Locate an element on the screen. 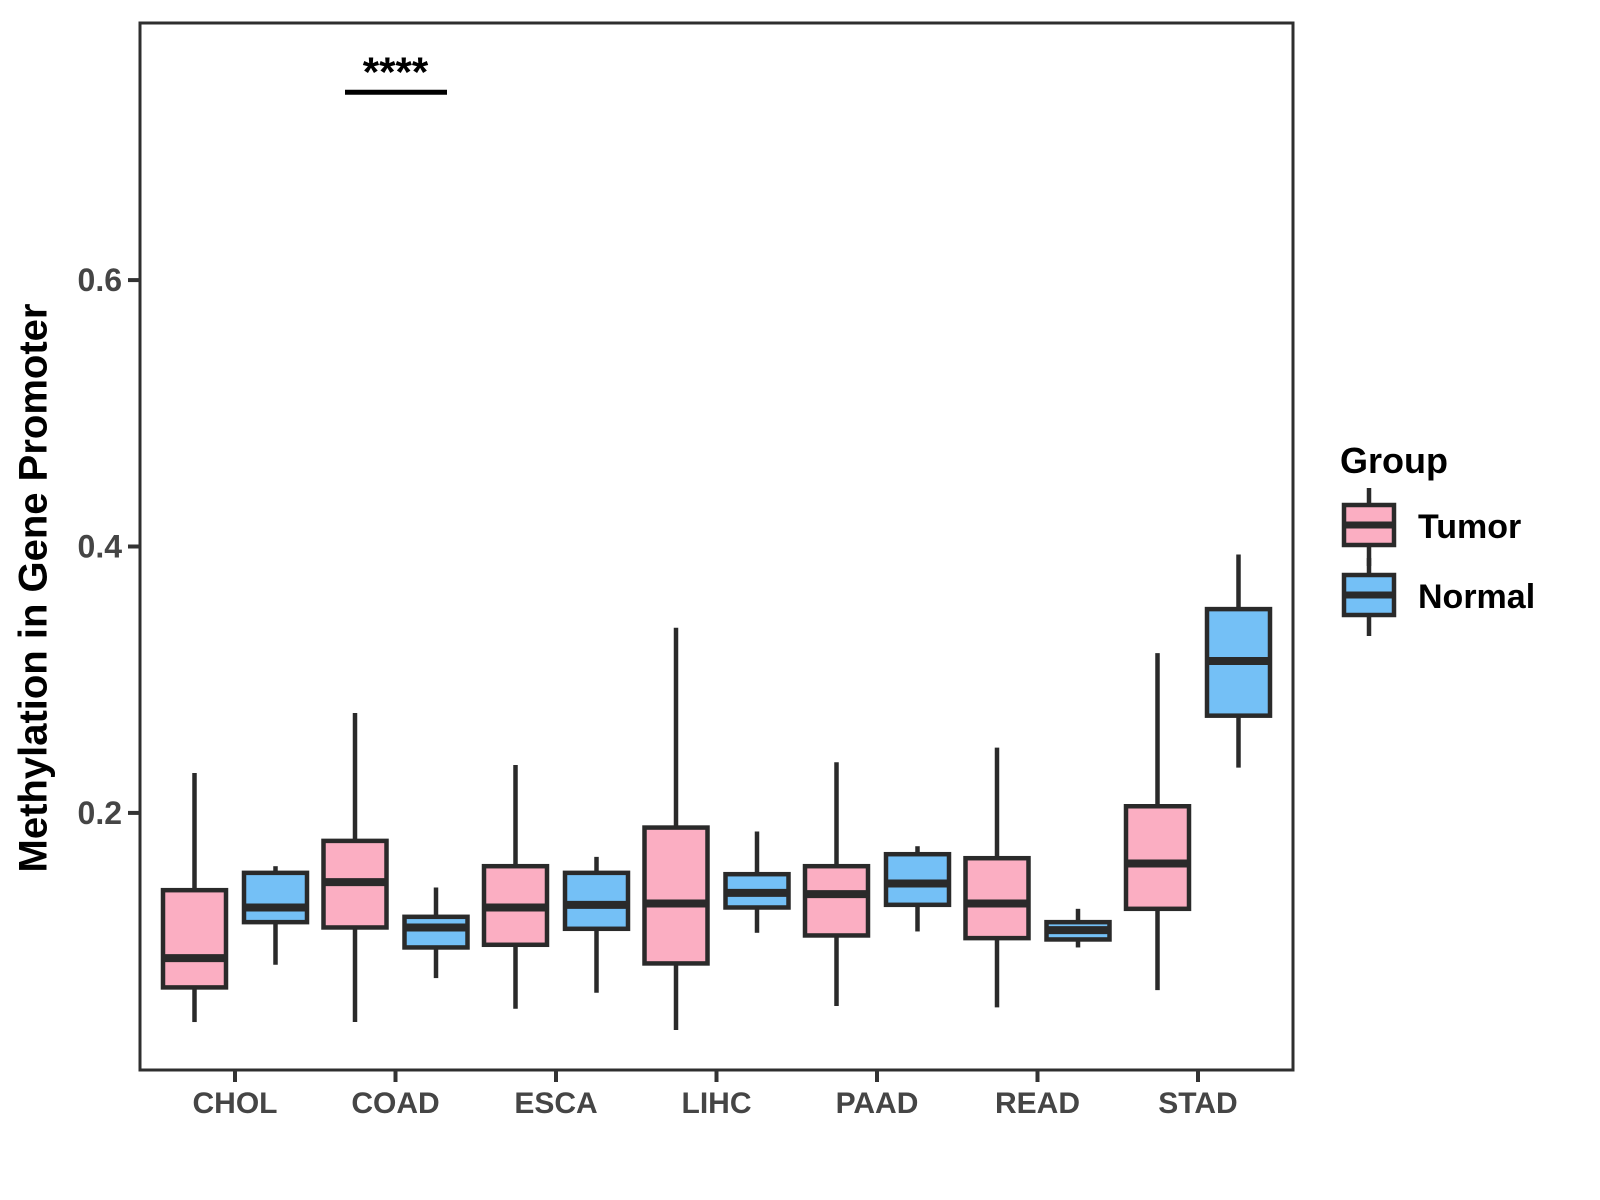 The width and height of the screenshot is (1600, 1200). box-normal-COAD is located at coordinates (436, 932).